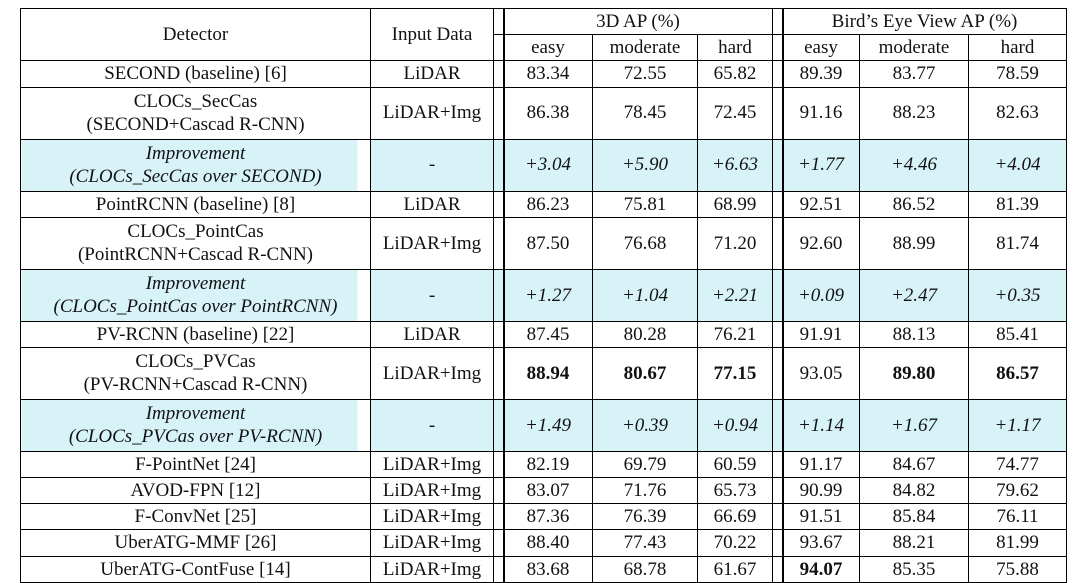 The width and height of the screenshot is (1080, 583). What do you see at coordinates (432, 74) in the screenshot?
I see `input-data-cell: LiDAR` at bounding box center [432, 74].